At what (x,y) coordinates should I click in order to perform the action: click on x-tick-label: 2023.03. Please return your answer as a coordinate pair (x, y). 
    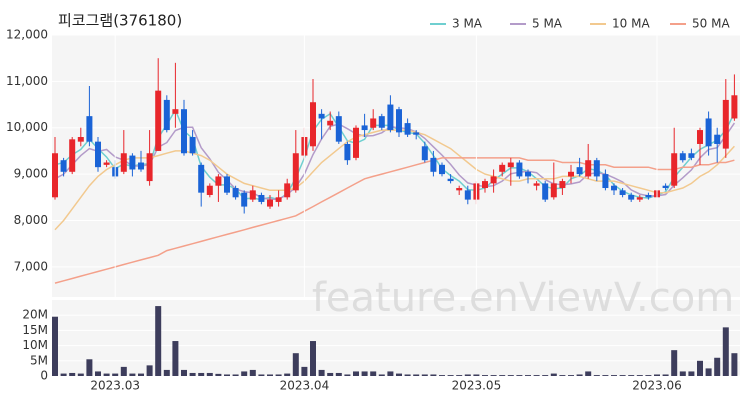
    Looking at the image, I should click on (115, 386).